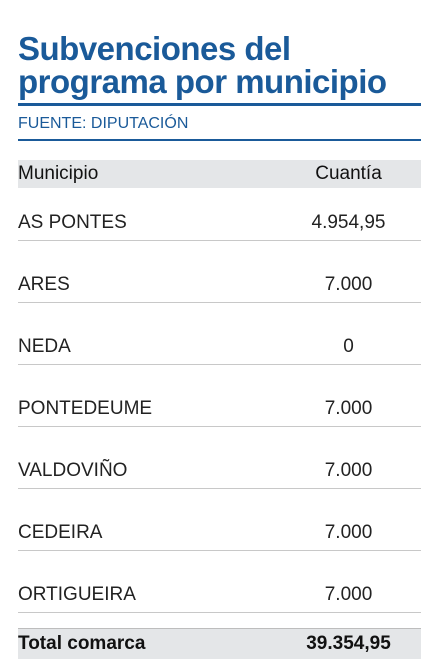 Image resolution: width=446 pixels, height=659 pixels. What do you see at coordinates (147, 214) in the screenshot?
I see `cell-municipio: AS PONTES` at bounding box center [147, 214].